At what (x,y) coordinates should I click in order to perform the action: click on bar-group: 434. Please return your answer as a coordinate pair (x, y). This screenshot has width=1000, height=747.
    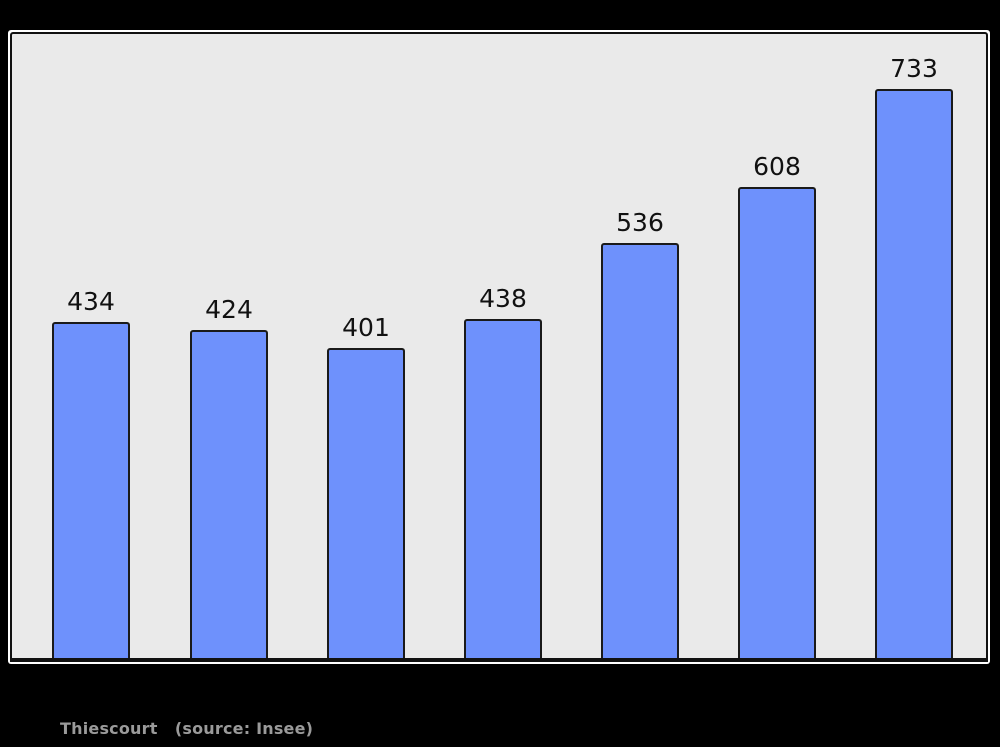
    Looking at the image, I should click on (91, 346).